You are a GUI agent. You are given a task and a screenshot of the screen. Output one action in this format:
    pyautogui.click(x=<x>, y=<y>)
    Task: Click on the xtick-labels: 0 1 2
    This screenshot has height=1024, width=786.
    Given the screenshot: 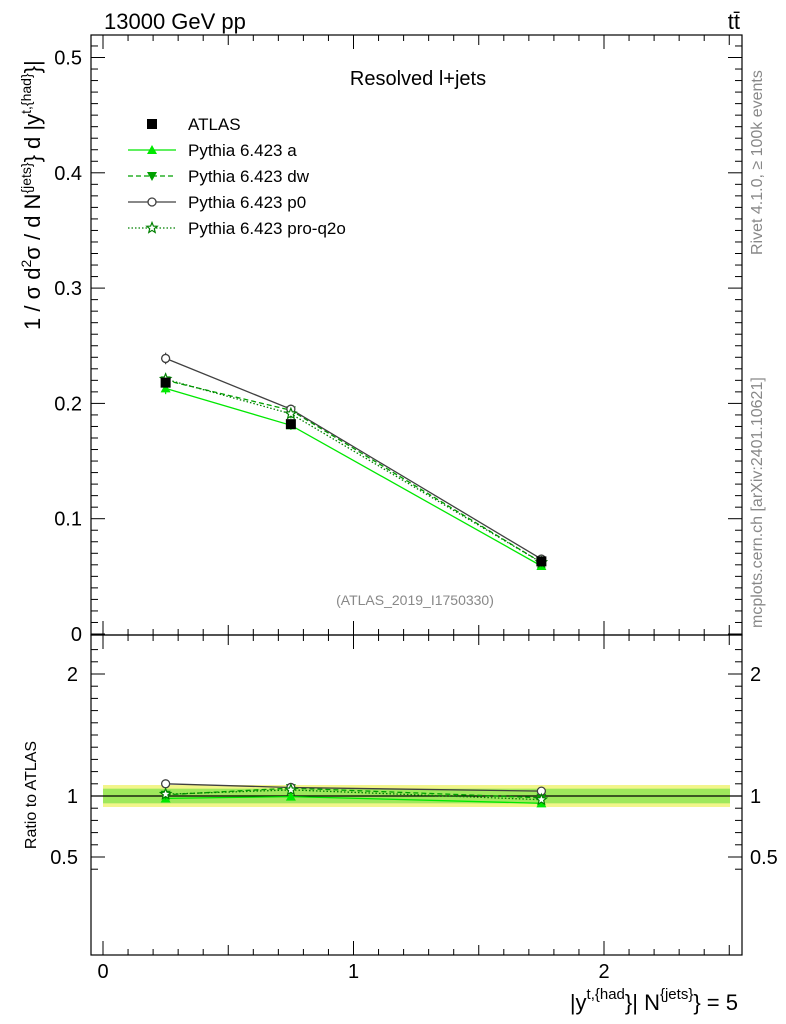 What is the action you would take?
    pyautogui.click(x=353, y=972)
    